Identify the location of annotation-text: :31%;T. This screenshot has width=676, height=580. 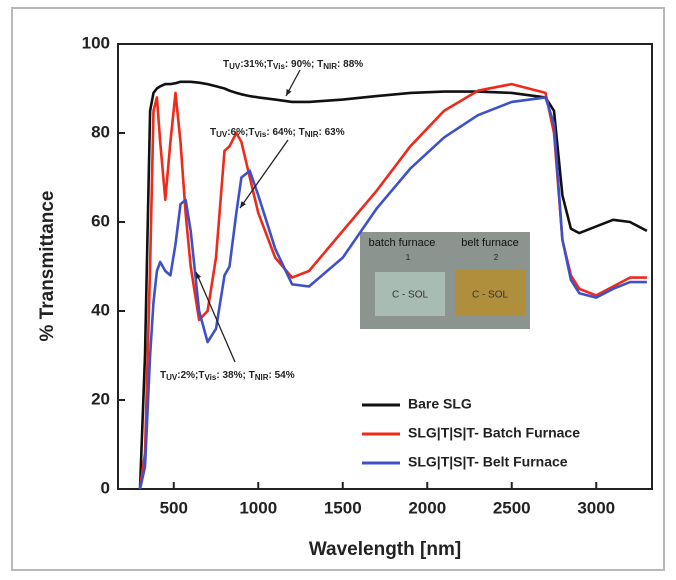
(256, 64).